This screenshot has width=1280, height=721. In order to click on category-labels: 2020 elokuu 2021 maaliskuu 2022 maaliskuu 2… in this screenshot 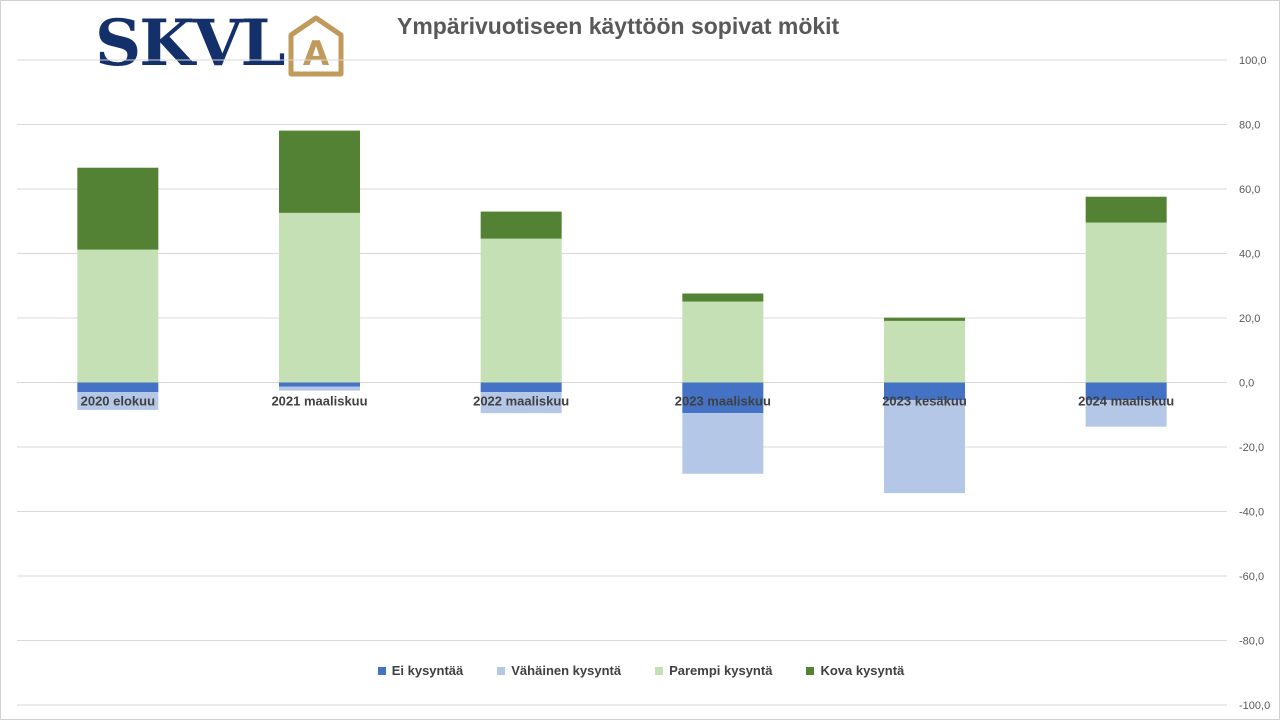, I will do `click(628, 401)`.